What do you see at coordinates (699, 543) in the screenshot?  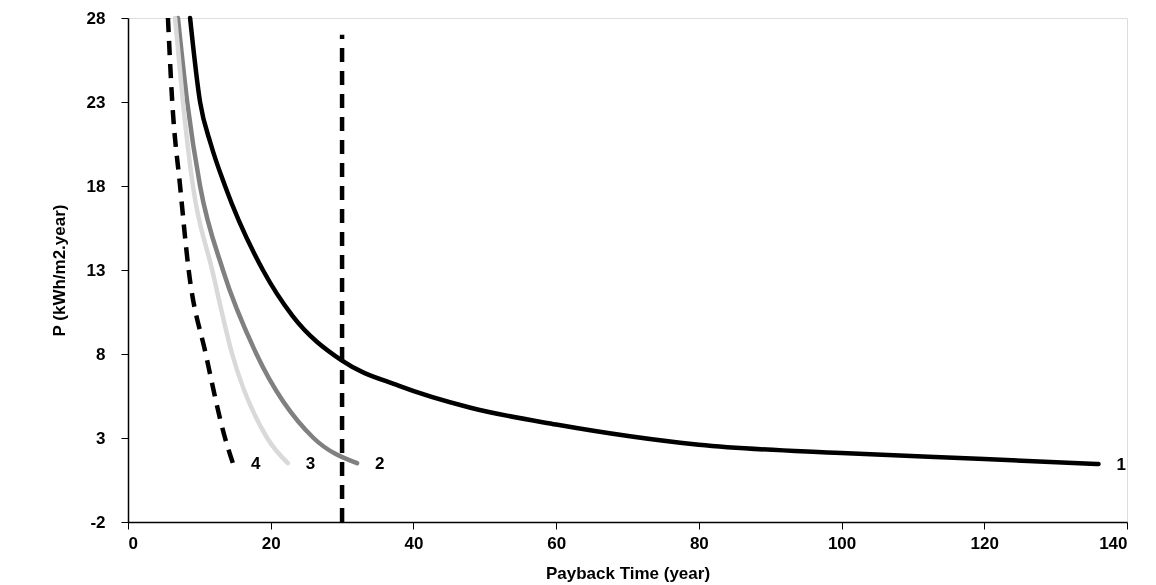 I see `x-tick-label: 80` at bounding box center [699, 543].